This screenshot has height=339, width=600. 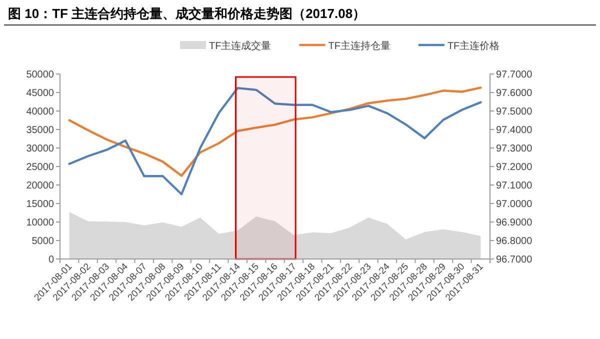 What do you see at coordinates (514, 130) in the screenshot?
I see `y2-tick-label: 97.4000` at bounding box center [514, 130].